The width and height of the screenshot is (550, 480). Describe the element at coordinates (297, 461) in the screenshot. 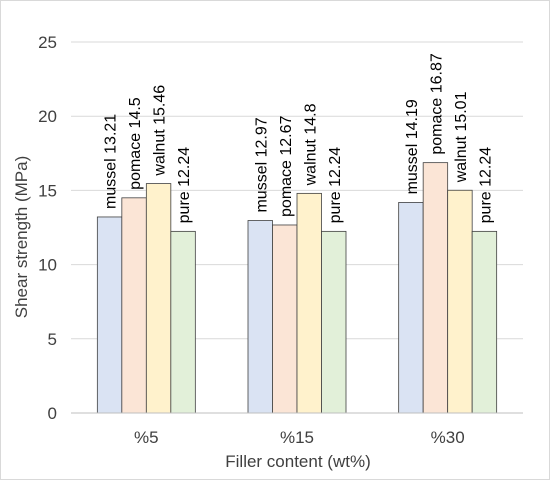

I see `x-axis-title: Filler content (wt%)` at that location.